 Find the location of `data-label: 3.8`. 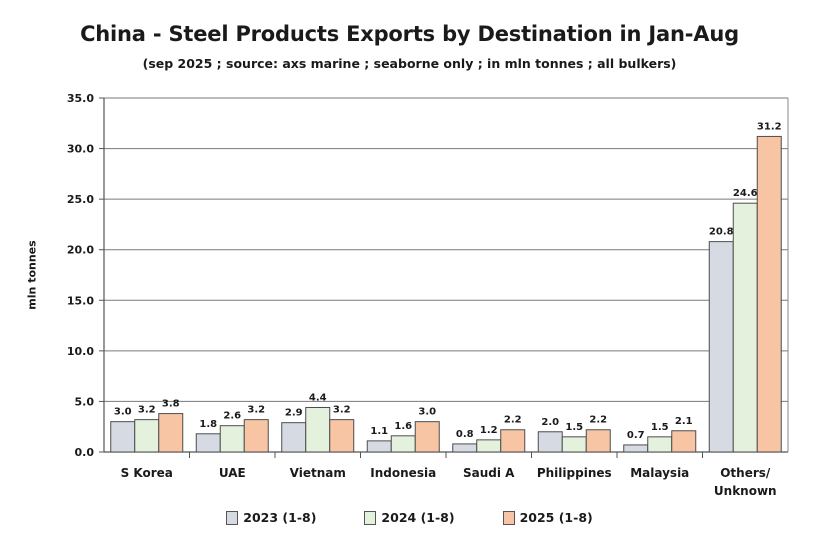

data-label: 3.8 is located at coordinates (171, 404).